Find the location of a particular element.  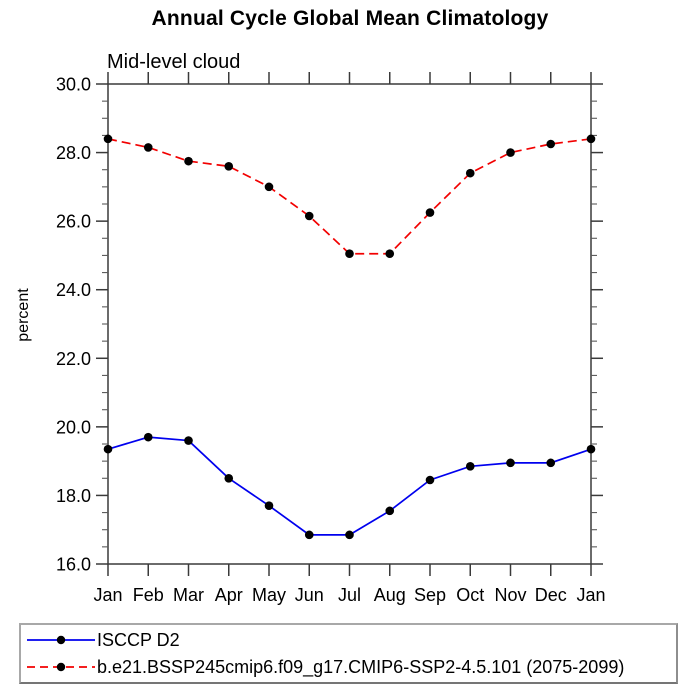

y-tick-label: 20.0 is located at coordinates (73, 427).